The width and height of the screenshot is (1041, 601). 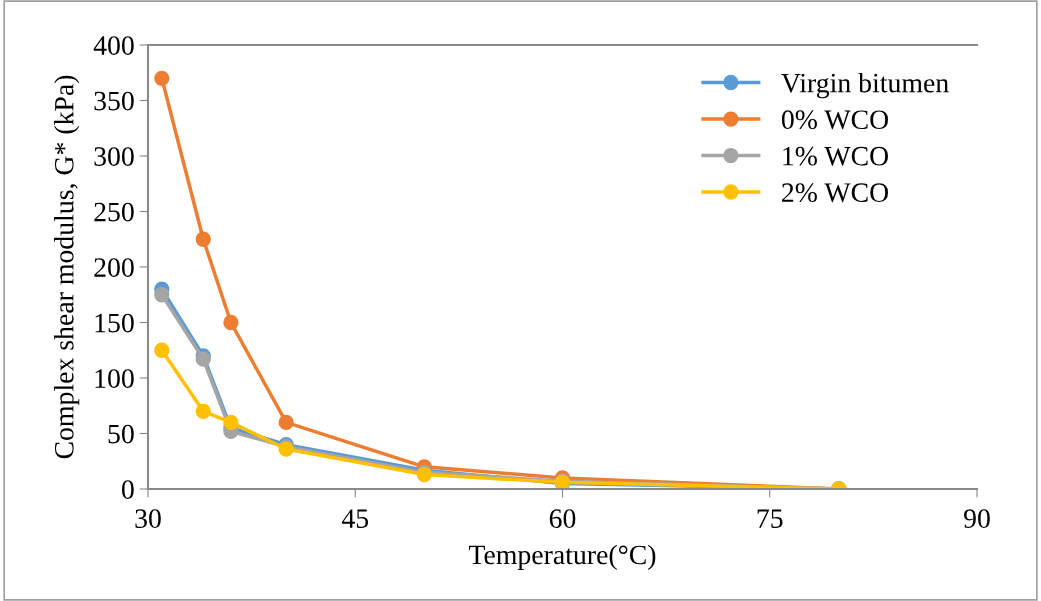 I want to click on y-tick-label: 150, so click(x=114, y=323).